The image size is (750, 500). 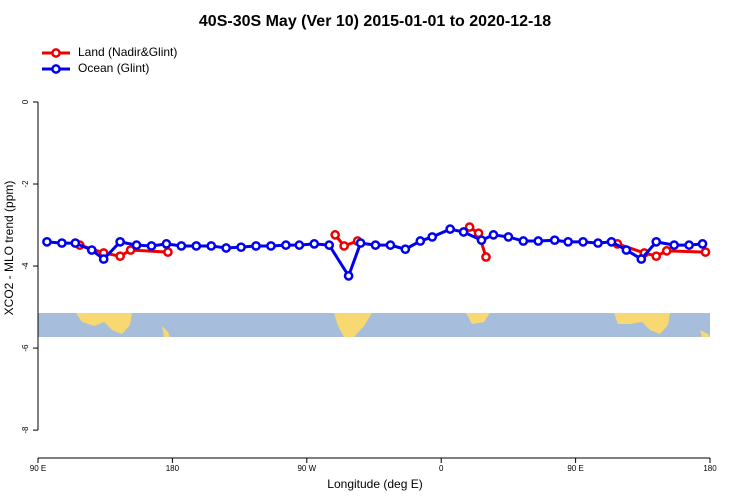 I want to click on y-tick-label: 0, so click(x=25, y=101).